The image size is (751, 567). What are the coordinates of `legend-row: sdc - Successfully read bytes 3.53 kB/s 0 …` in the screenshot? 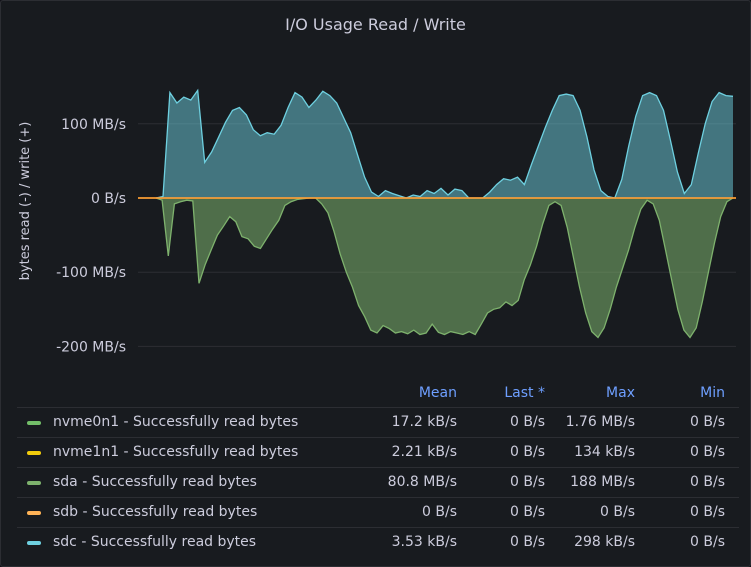 It's located at (378, 542).